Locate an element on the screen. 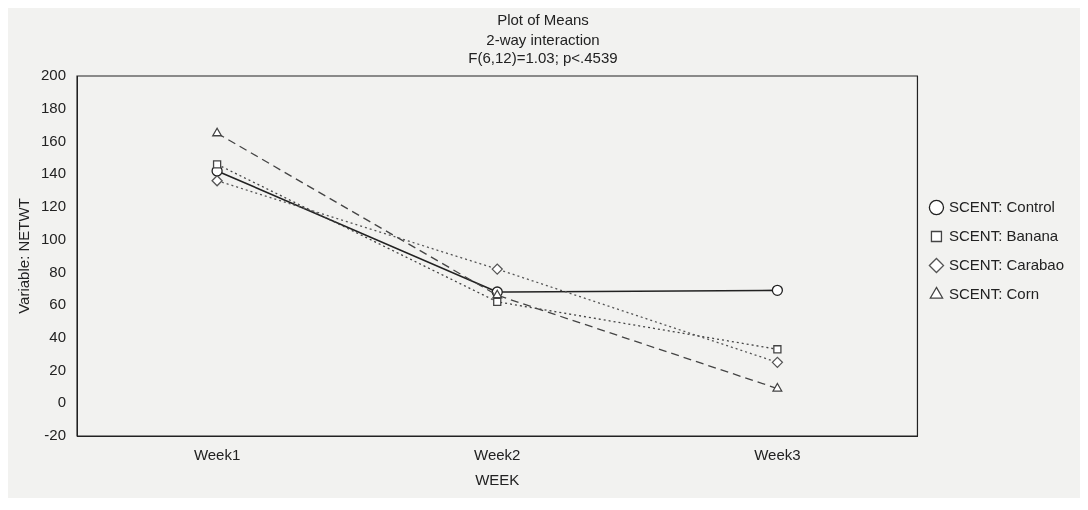  x-tick-label: Week2 is located at coordinates (497, 455).